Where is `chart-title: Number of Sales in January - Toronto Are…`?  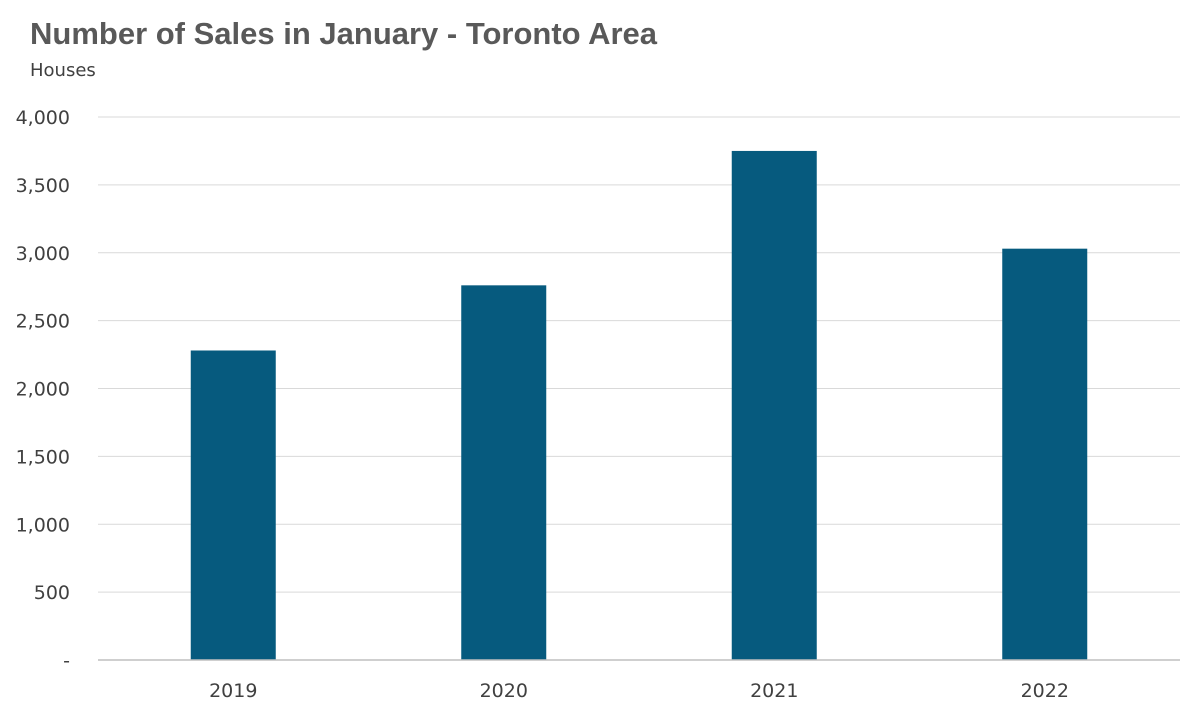
chart-title: Number of Sales in January - Toronto Are… is located at coordinates (344, 33).